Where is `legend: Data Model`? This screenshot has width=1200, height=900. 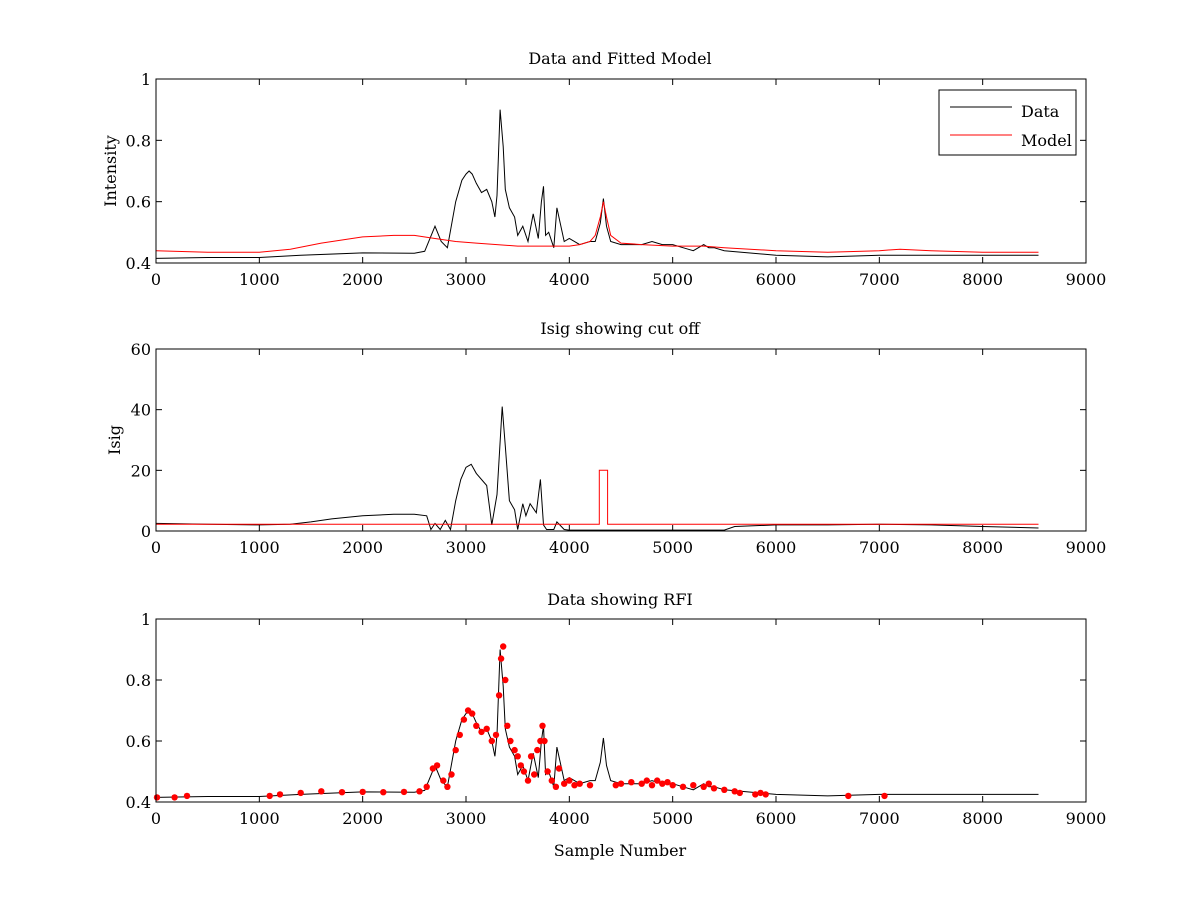 legend: Data Model is located at coordinates (1007, 122).